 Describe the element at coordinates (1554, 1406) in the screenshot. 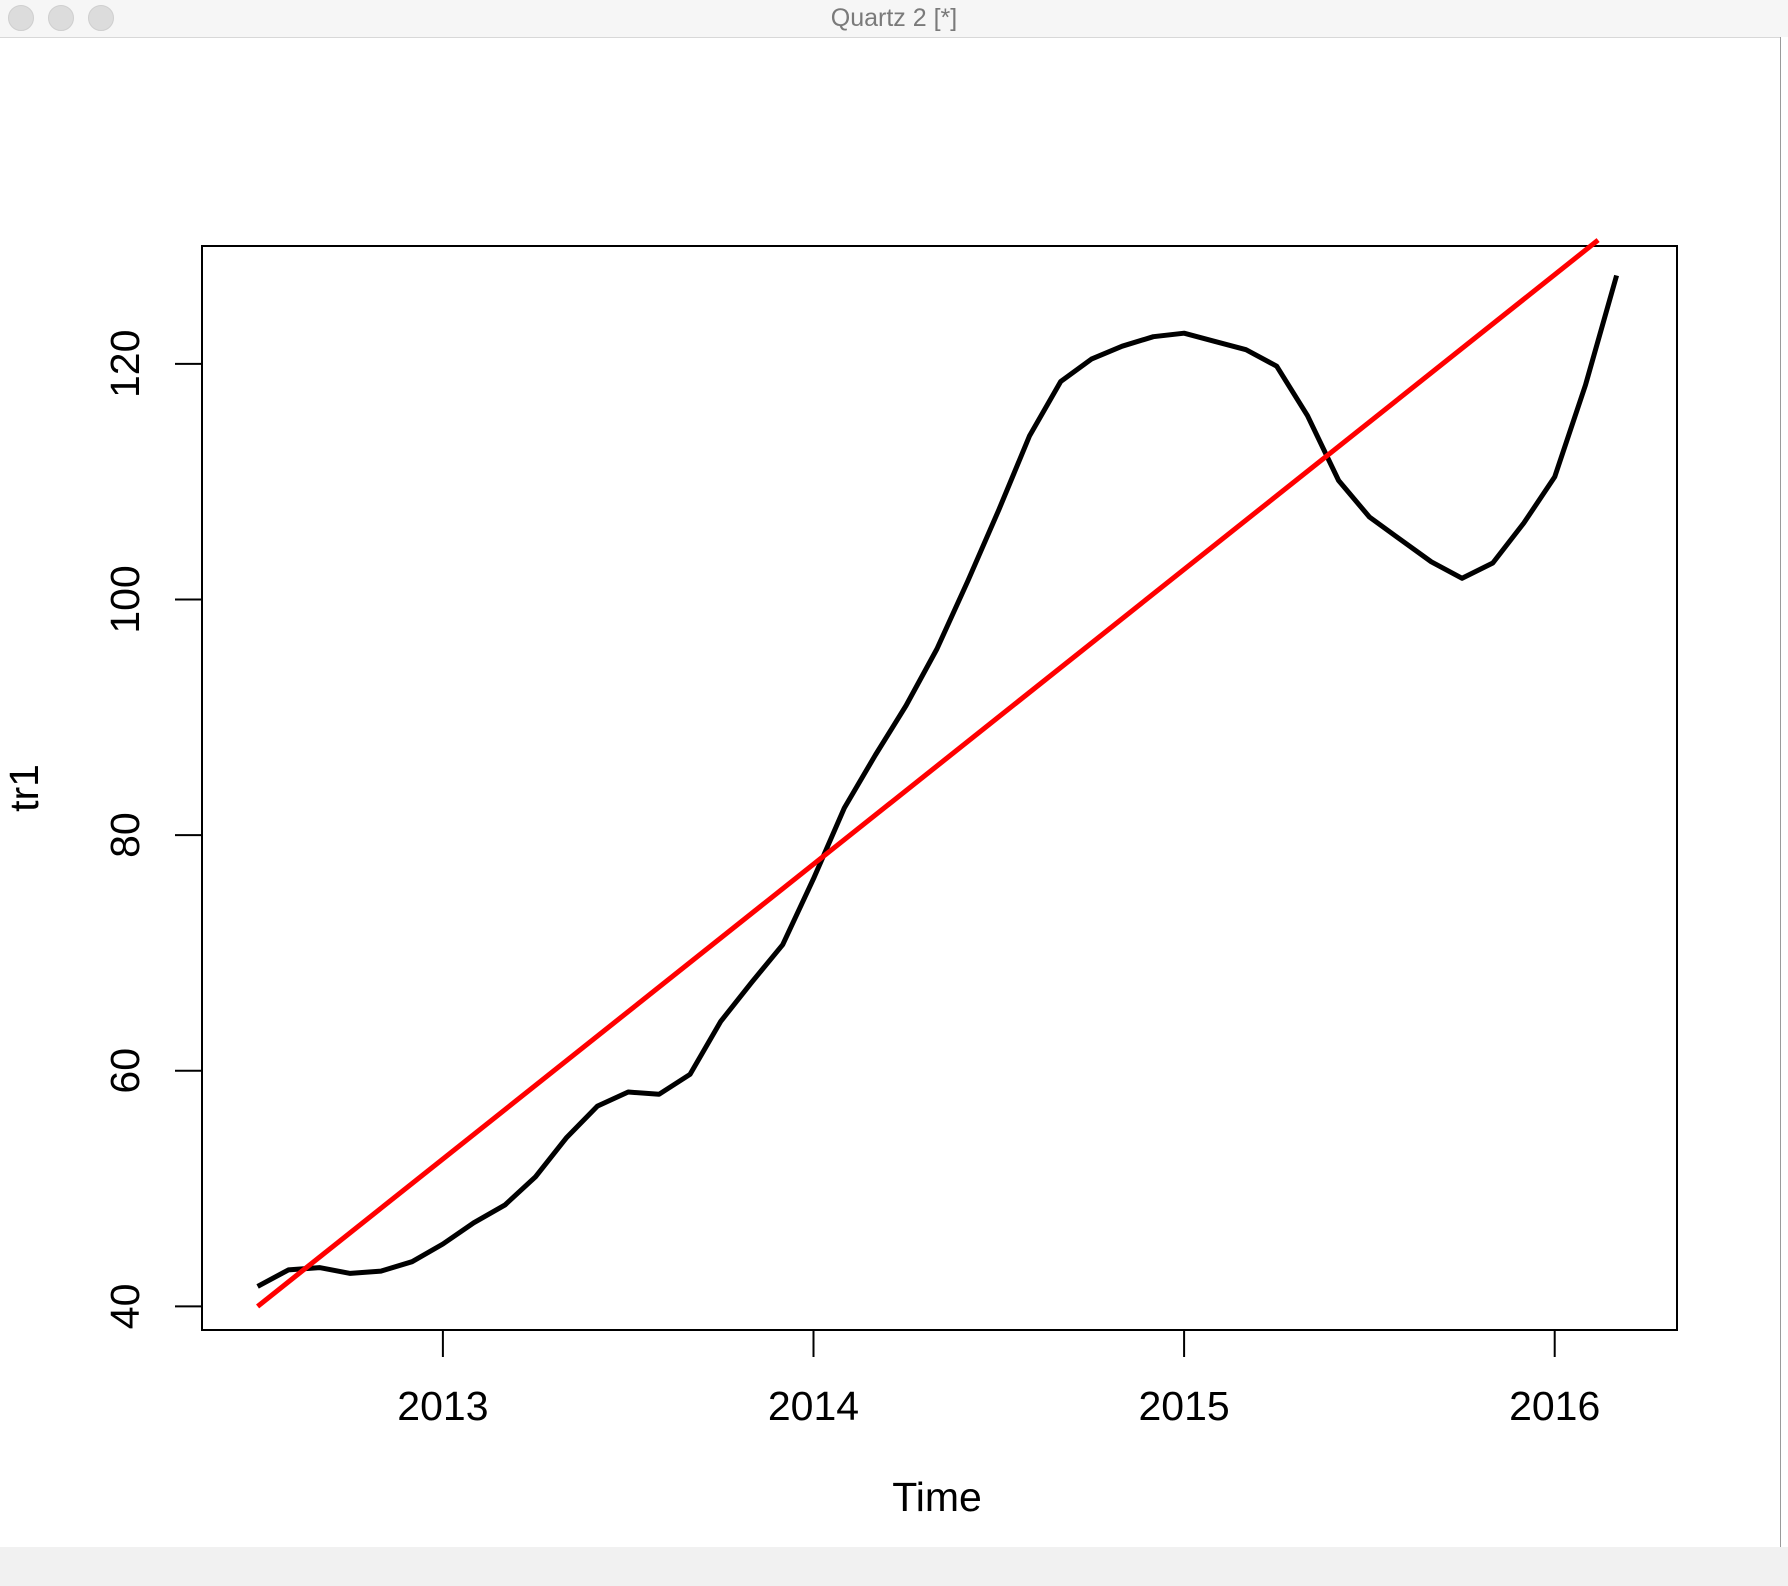

I see `x-tick-label: 2016` at that location.